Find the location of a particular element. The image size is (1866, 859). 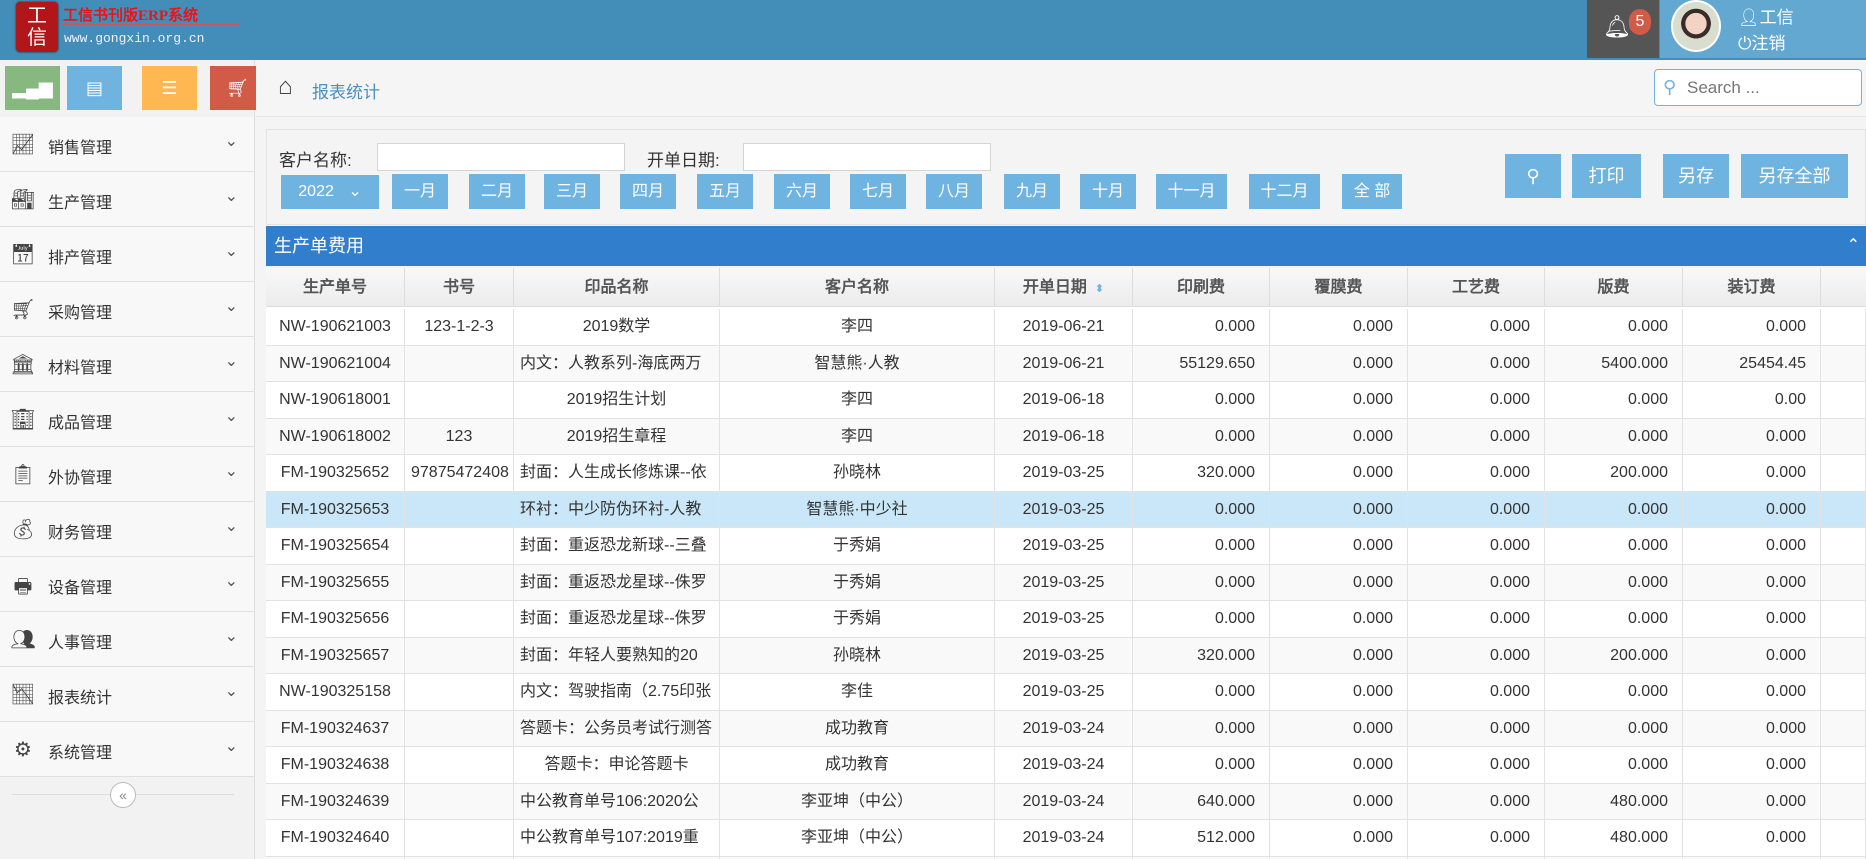

column-header: 覆膜费 is located at coordinates (1339, 287).